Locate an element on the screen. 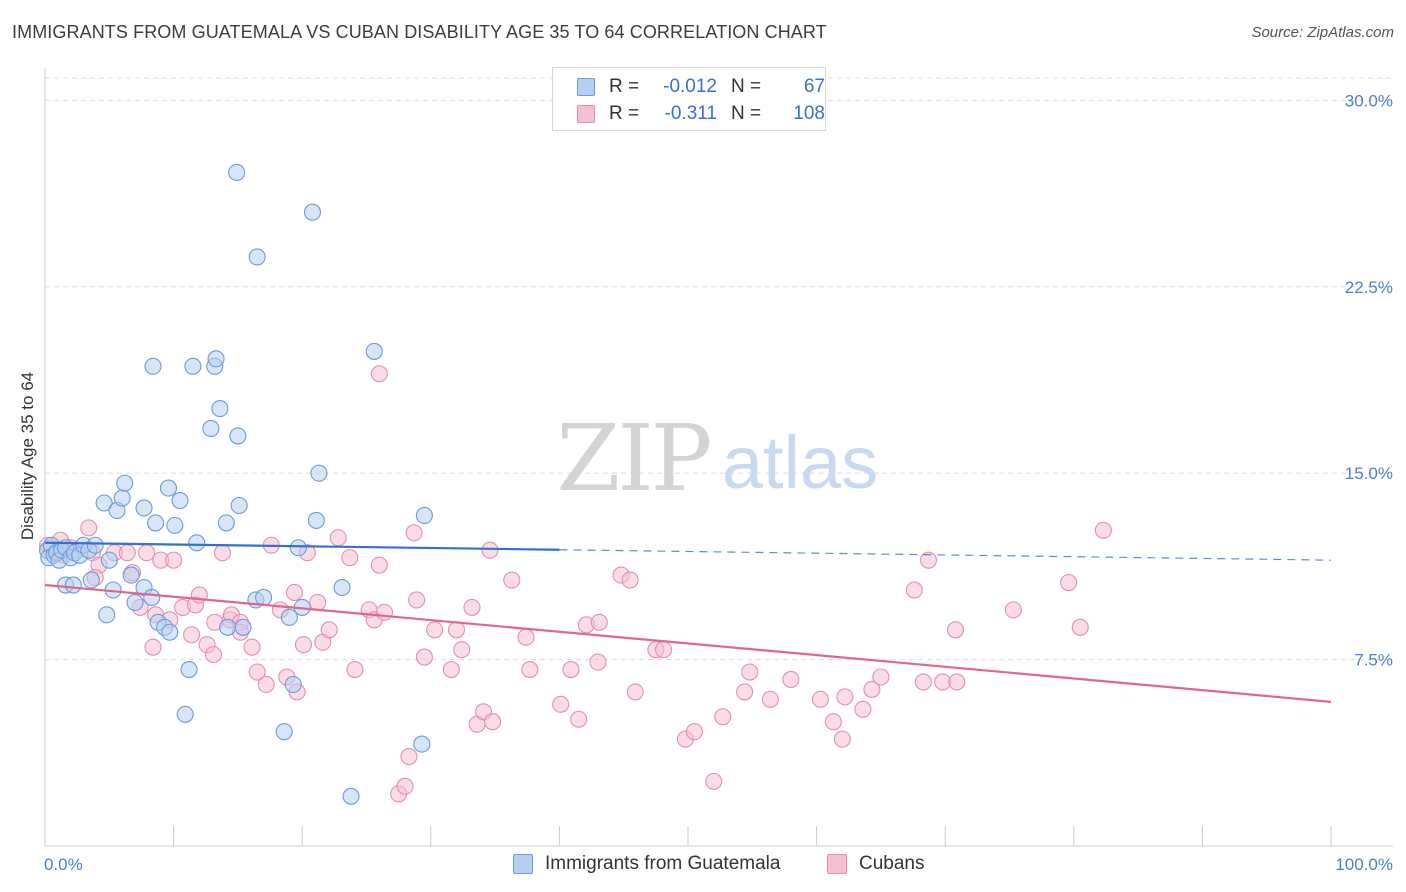 This screenshot has width=1406, height=892. x-tick-label: 100.0% is located at coordinates (1364, 864).